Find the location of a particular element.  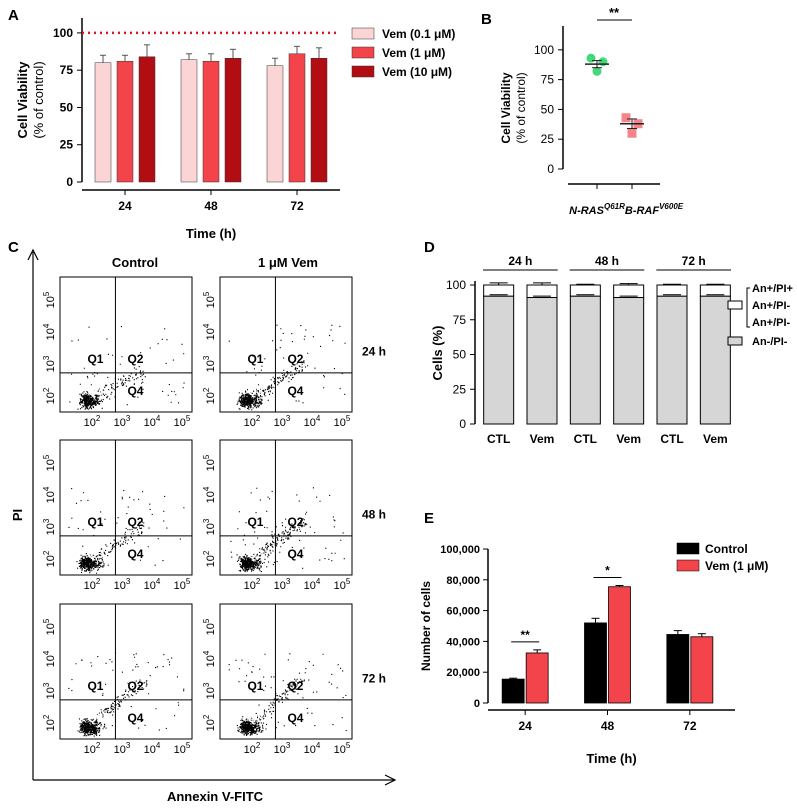

x-tick-label-sup: V600E is located at coordinates (671, 206).